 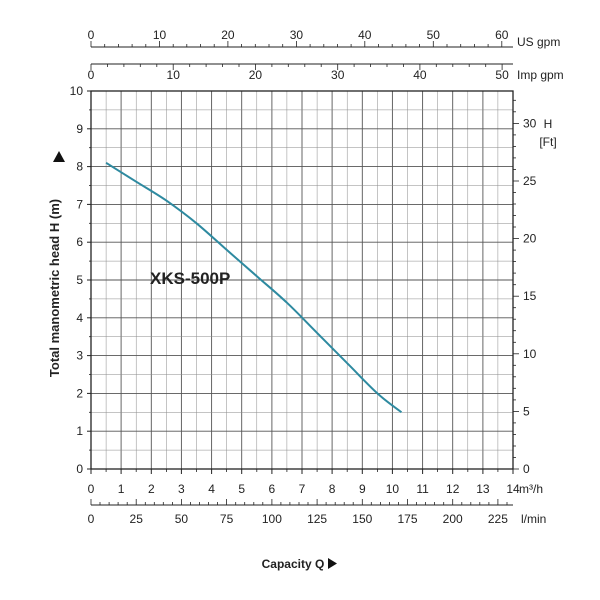 What do you see at coordinates (317, 519) in the screenshot?
I see `l-min-tick-label: 125` at bounding box center [317, 519].